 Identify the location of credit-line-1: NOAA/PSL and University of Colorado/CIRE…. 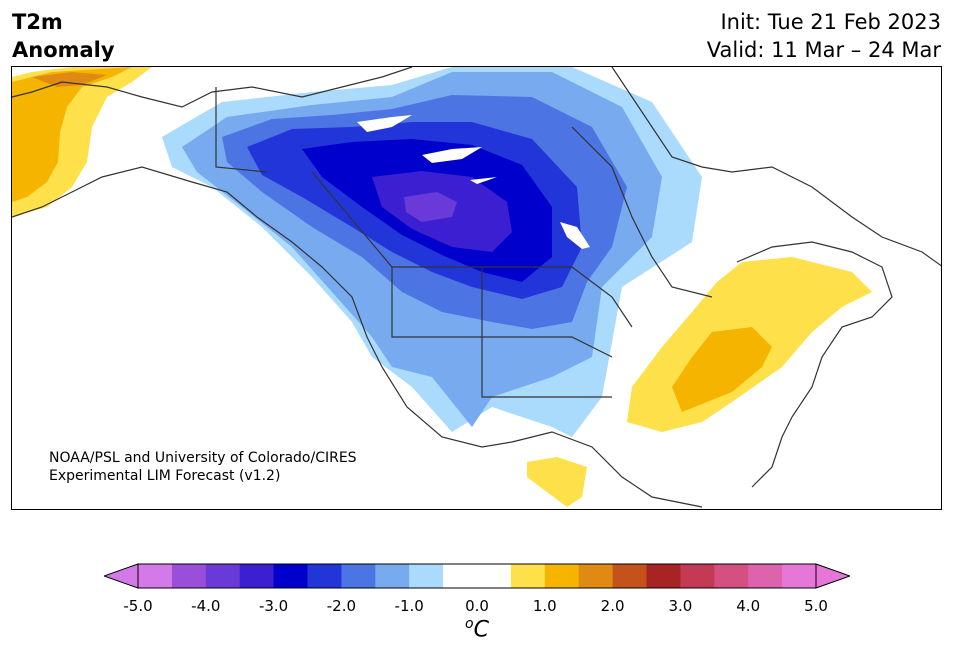
(203, 458).